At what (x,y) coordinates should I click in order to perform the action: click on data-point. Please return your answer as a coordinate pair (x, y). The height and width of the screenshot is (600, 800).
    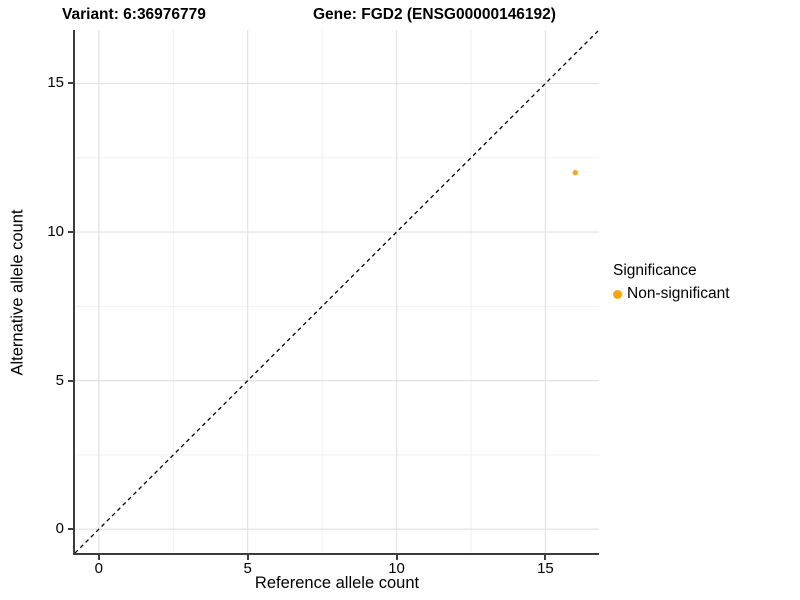
    Looking at the image, I should click on (575, 173).